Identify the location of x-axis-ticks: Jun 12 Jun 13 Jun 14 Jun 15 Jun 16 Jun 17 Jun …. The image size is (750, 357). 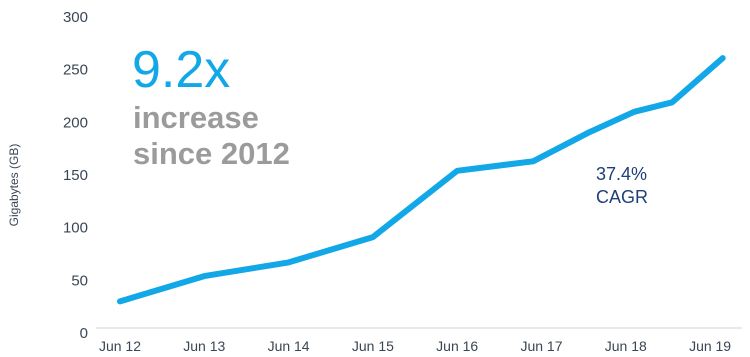
(415, 346).